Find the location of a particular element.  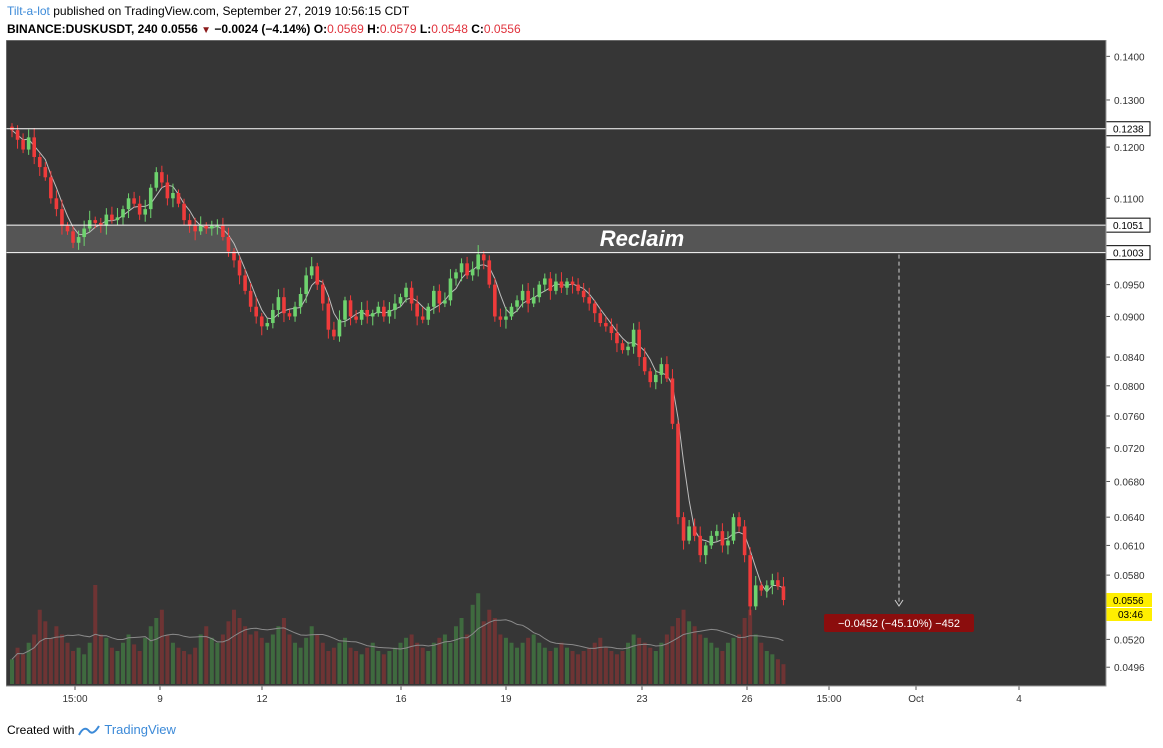

y-tick-label: 0.0840 is located at coordinates (1129, 358).